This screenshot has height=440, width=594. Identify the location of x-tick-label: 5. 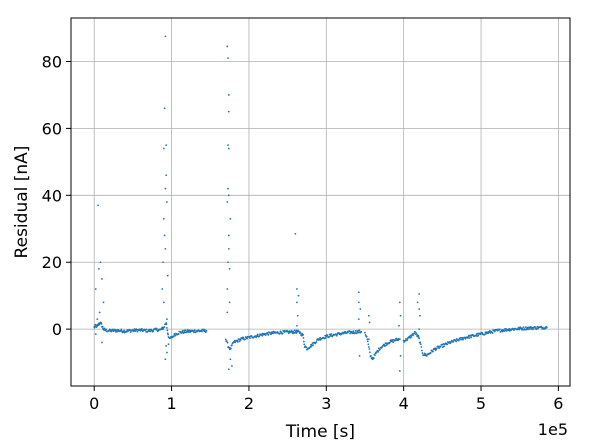
(481, 403).